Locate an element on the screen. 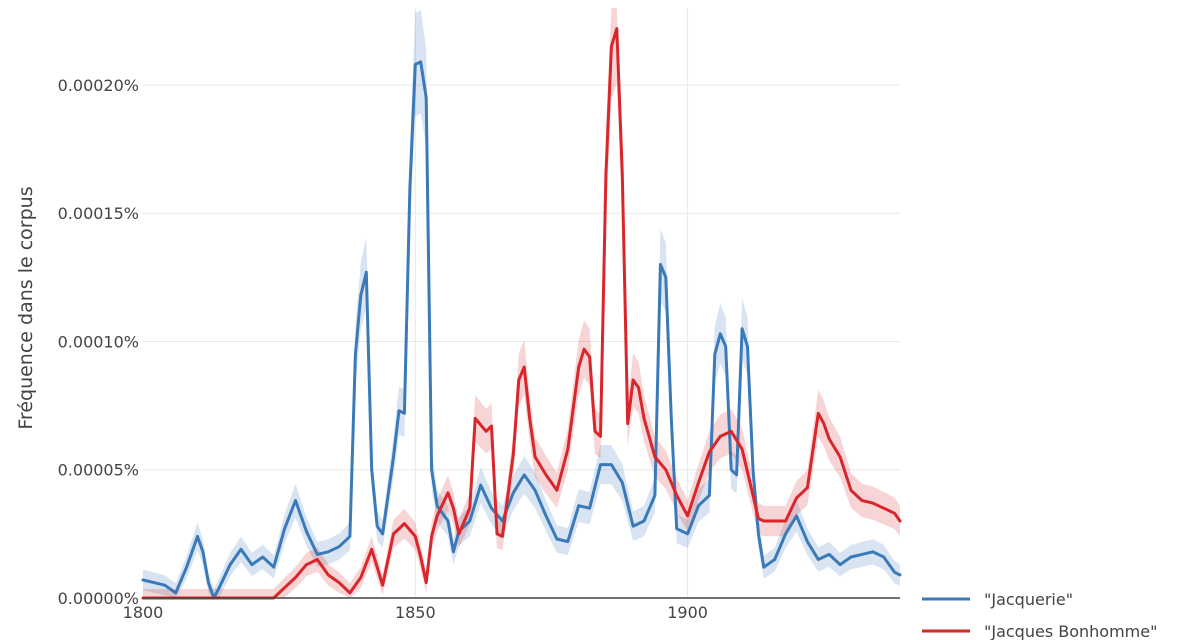 The width and height of the screenshot is (1198, 640). legend-item-1: "Jacquerie" is located at coordinates (997, 599).